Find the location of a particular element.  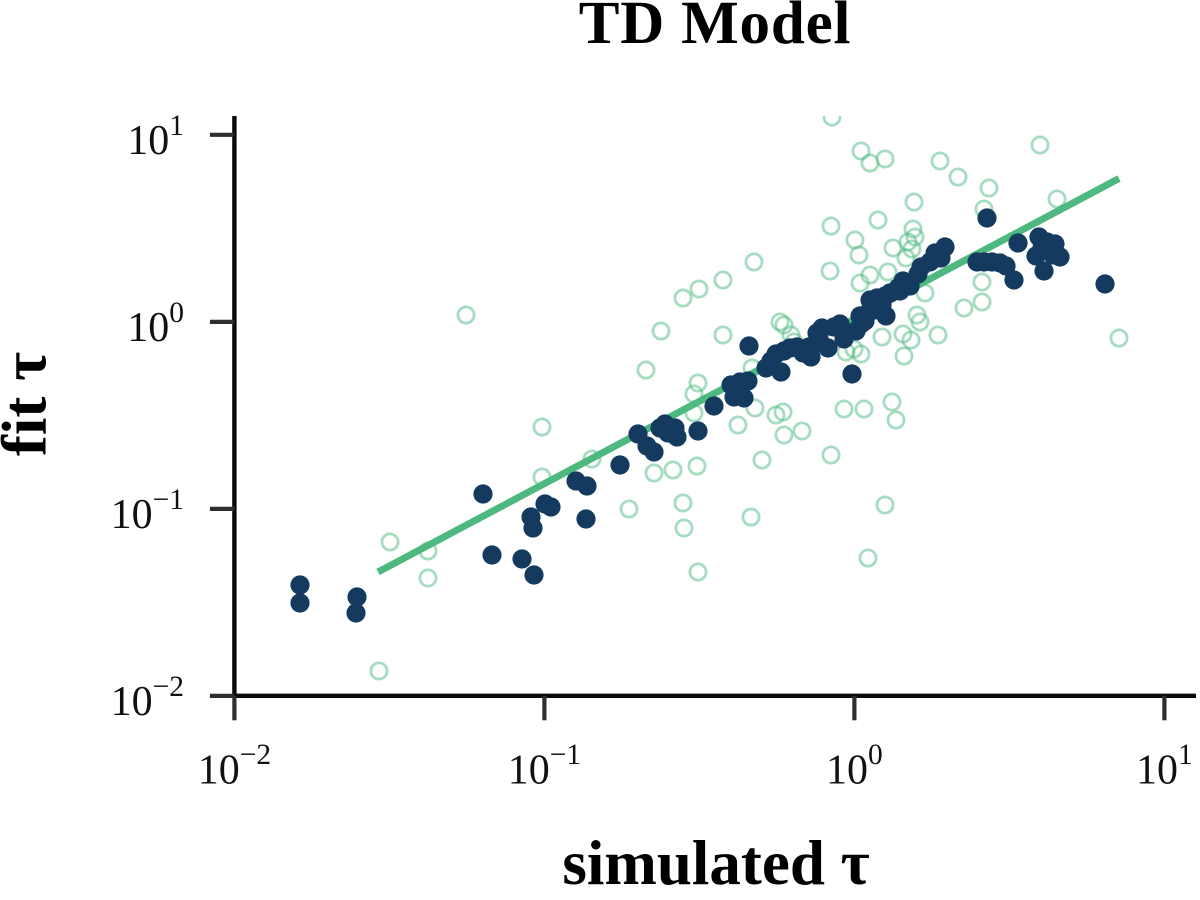

svg-text: 10⁻¹ is located at coordinates (147, 511).